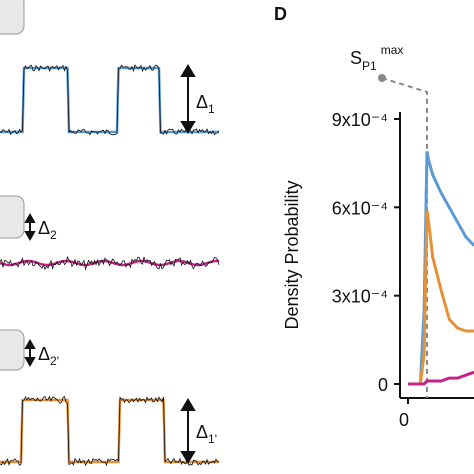 This screenshot has height=474, width=474. Describe the element at coordinates (404, 420) in the screenshot. I see `x-tick-label: 0` at that location.